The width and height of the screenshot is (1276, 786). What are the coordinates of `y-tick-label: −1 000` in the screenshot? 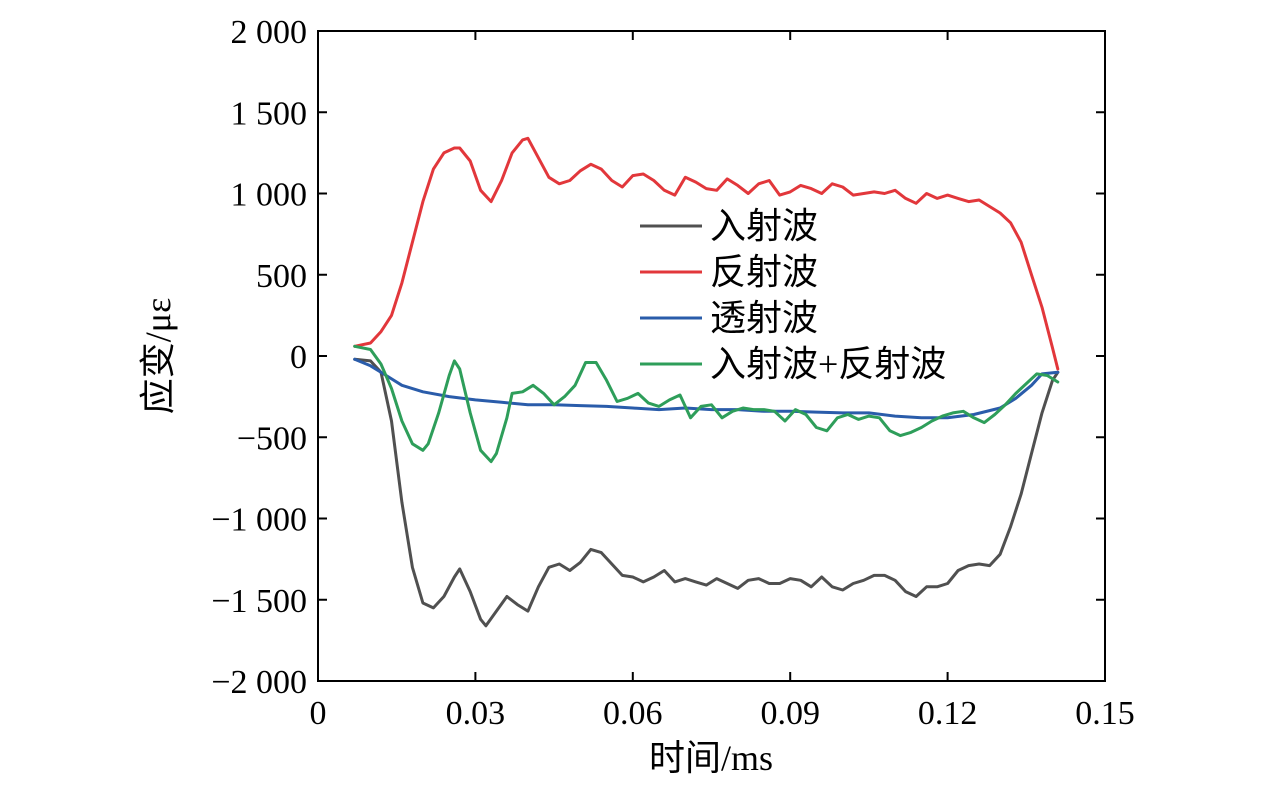 It's located at (259, 520).